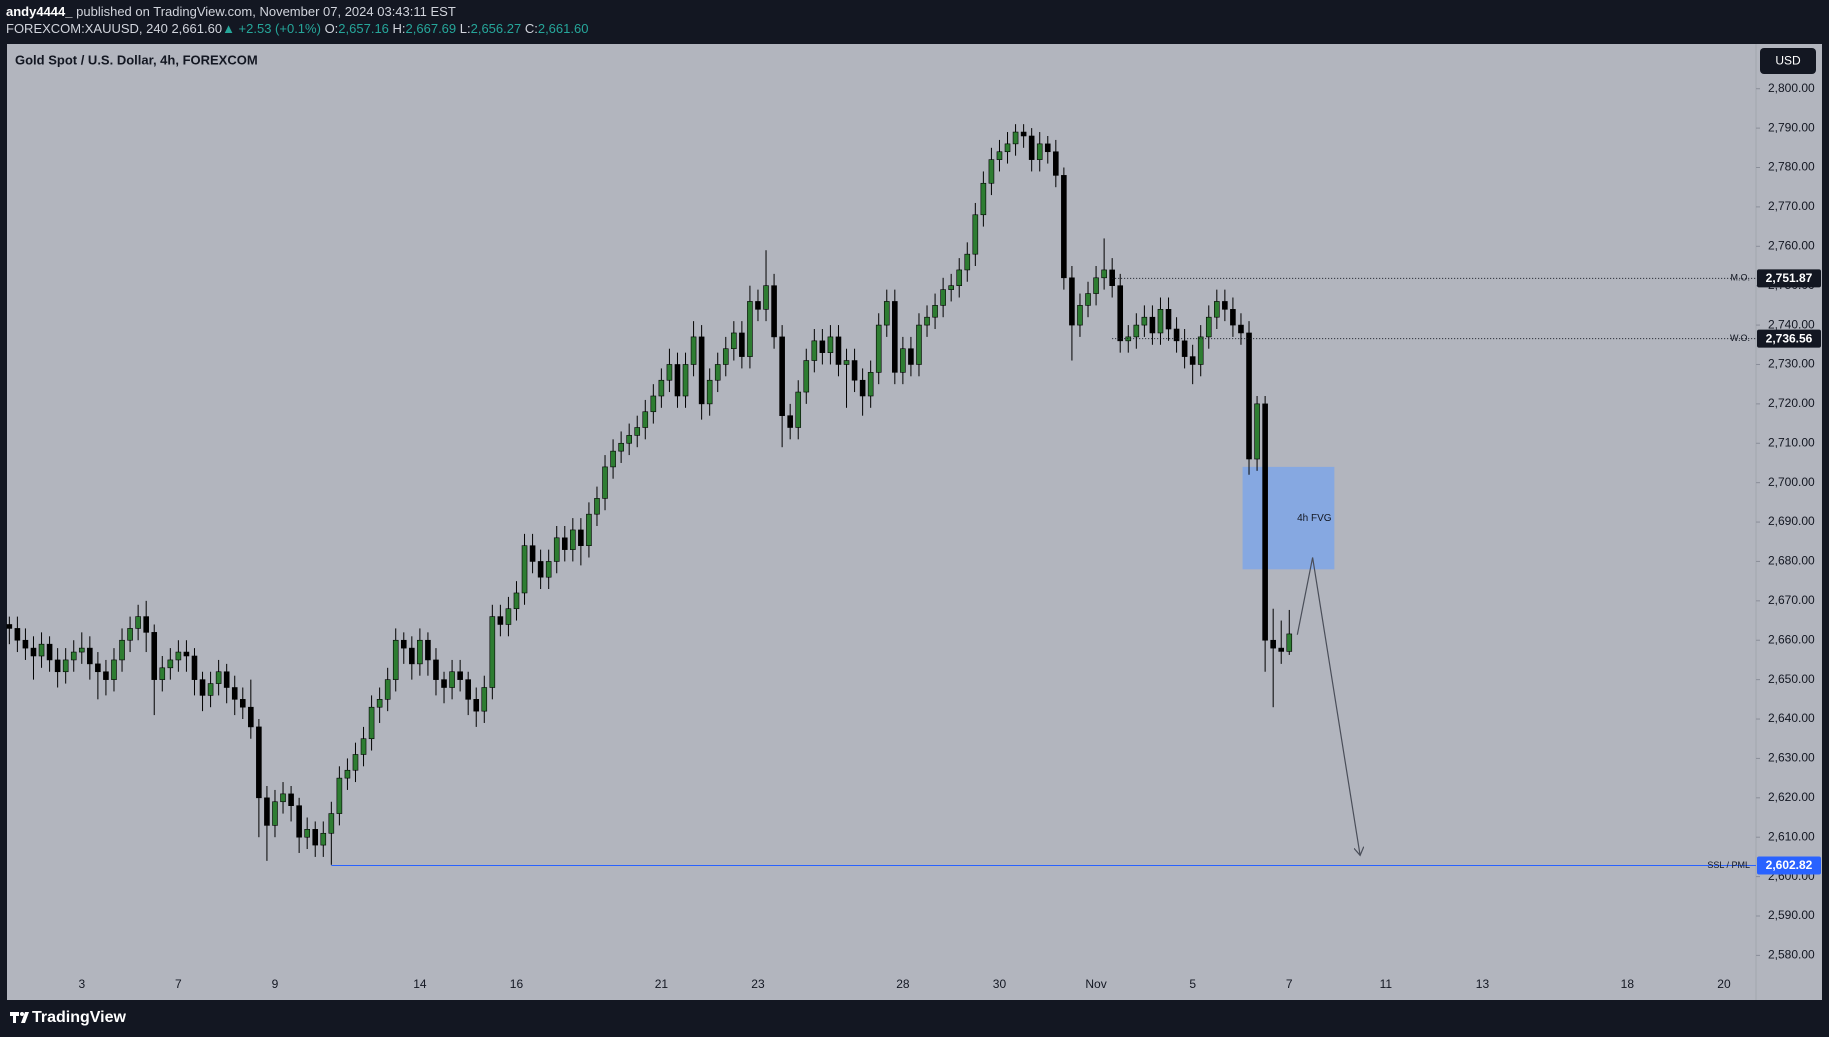  I want to click on l-value: 2,656.27, so click(496, 28).